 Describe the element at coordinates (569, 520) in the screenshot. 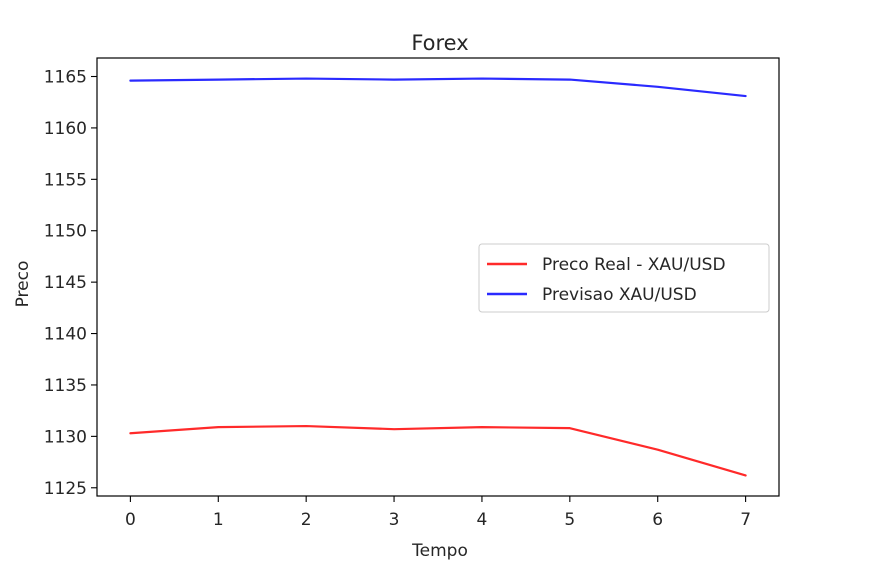

I see `x-tick-label: 5` at that location.